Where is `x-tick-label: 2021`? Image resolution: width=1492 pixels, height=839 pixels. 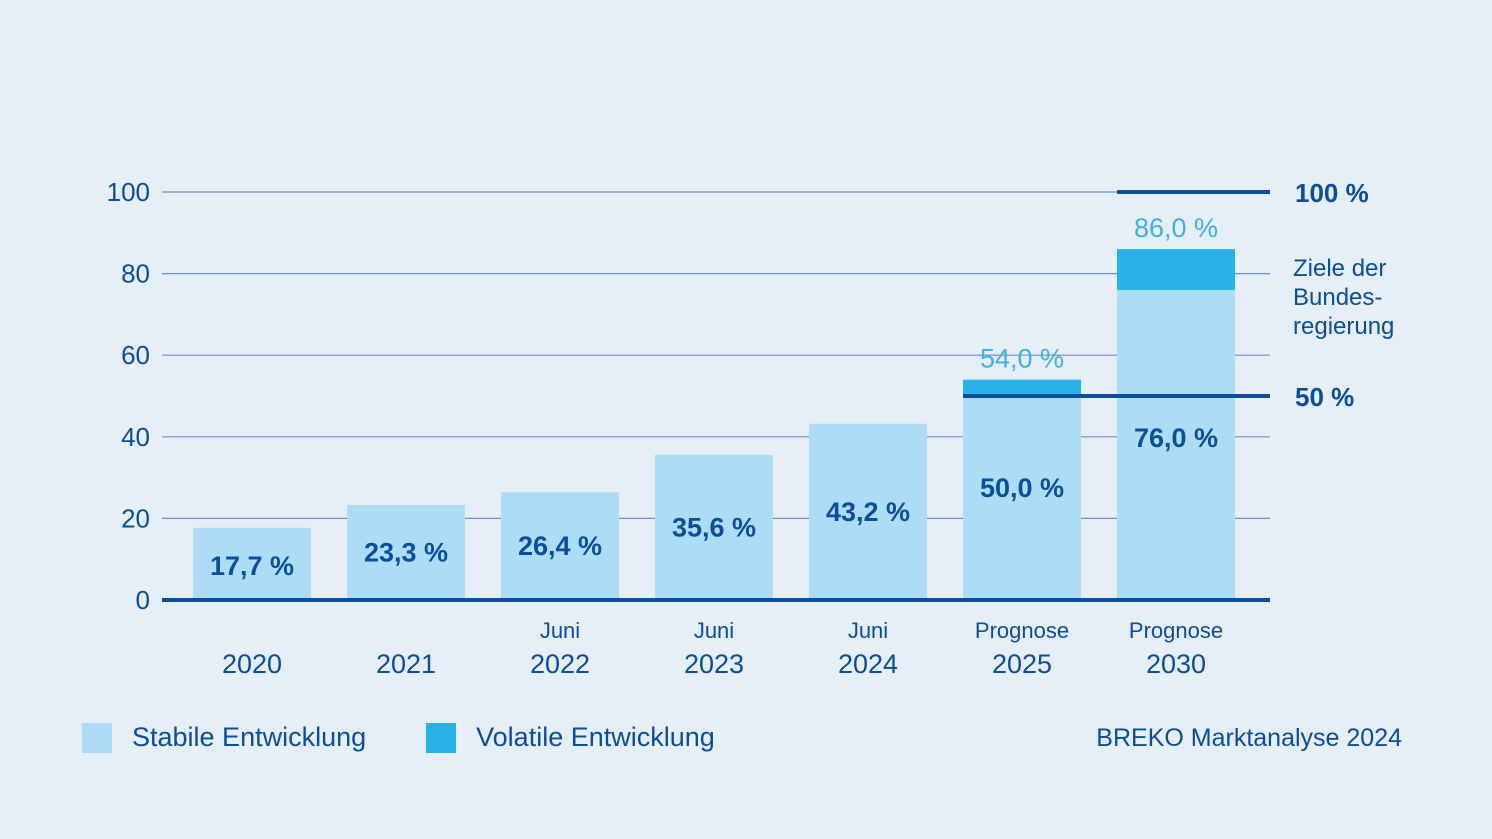 x-tick-label: 2021 is located at coordinates (406, 664).